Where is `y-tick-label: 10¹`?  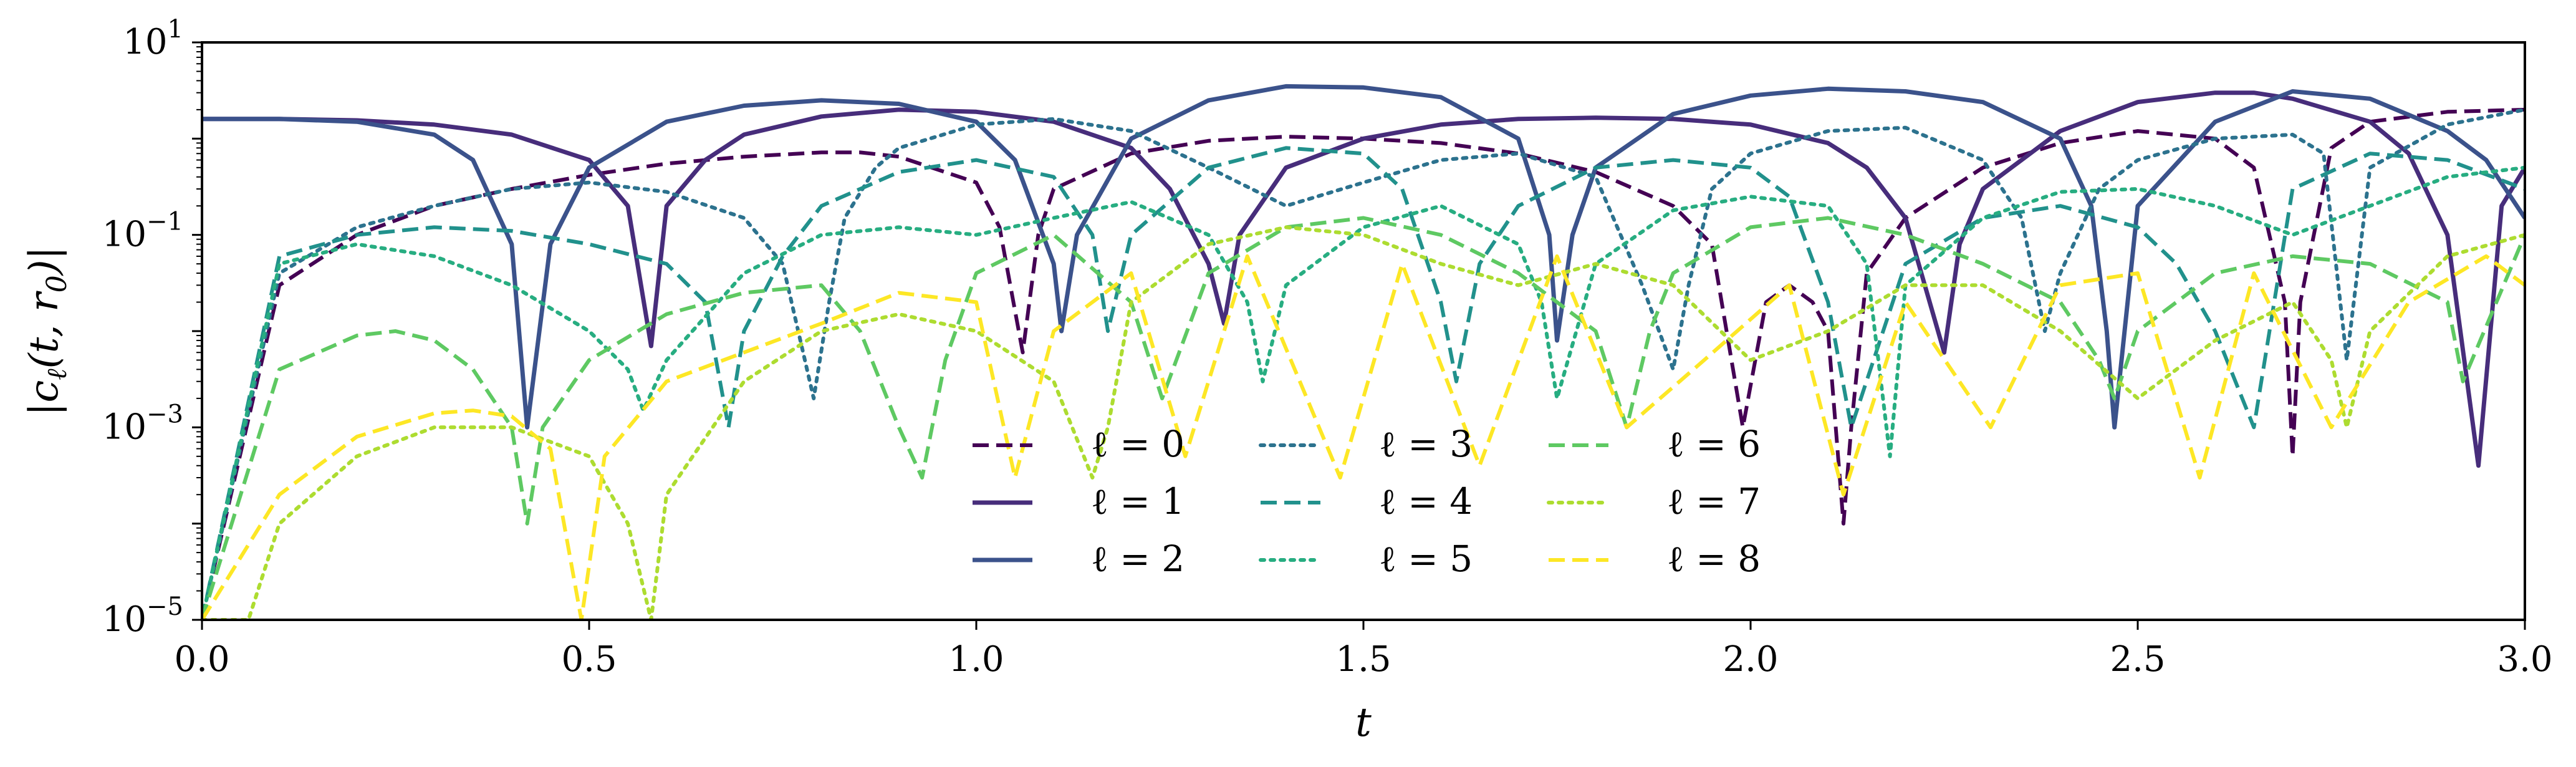 y-tick-label: 10¹ is located at coordinates (153, 38).